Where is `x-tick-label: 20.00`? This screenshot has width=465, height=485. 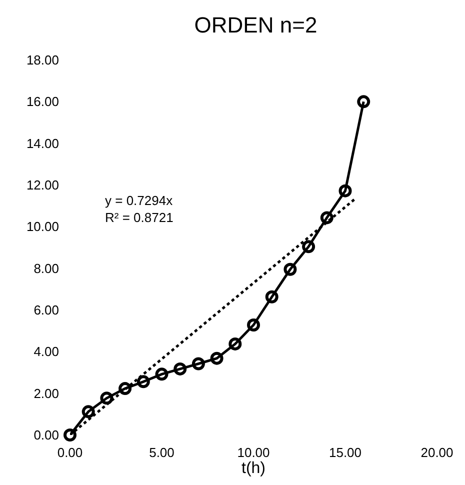 x-tick-label: 20.00 is located at coordinates (437, 452).